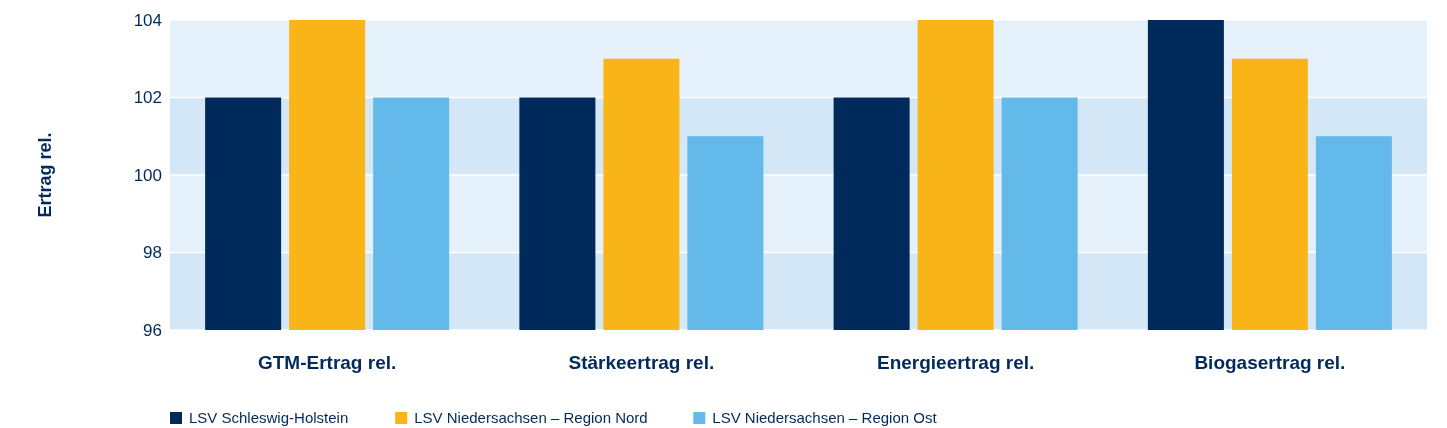 This screenshot has width=1447, height=428. What do you see at coordinates (147, 175) in the screenshot?
I see `y-tick-label: 100` at bounding box center [147, 175].